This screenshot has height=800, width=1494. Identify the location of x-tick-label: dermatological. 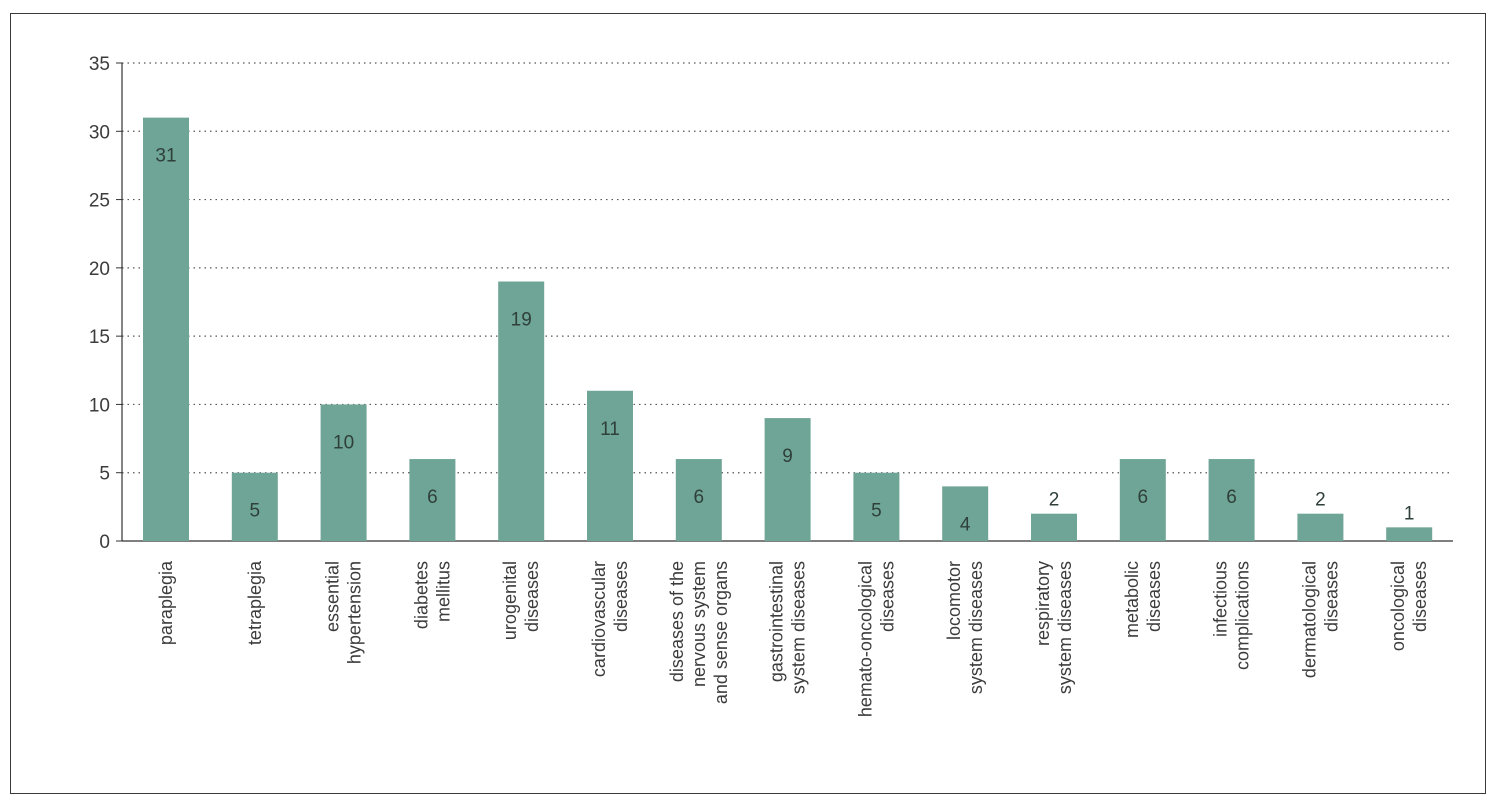
(1309, 619).